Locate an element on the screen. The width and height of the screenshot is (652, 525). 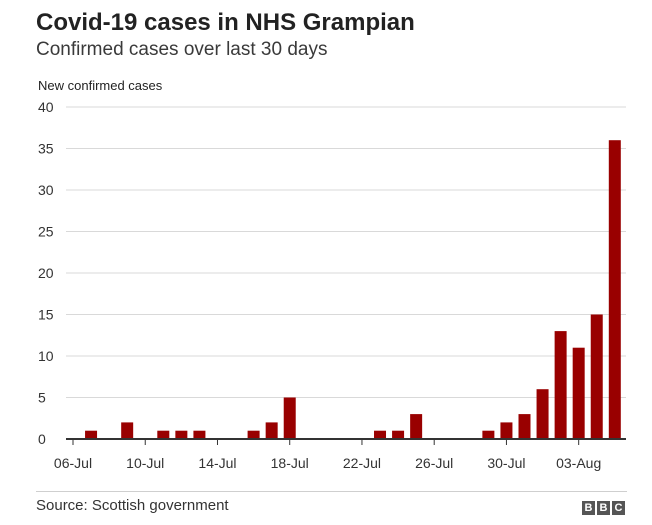
x-tick-label: 03-Aug is located at coordinates (578, 463).